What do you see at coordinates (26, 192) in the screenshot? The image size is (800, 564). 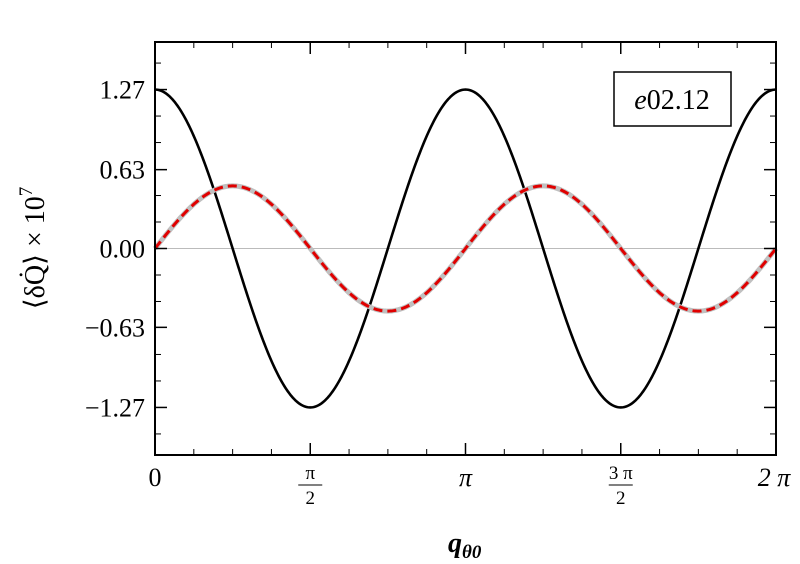 I see `y-axis-label-exp: 7` at bounding box center [26, 192].